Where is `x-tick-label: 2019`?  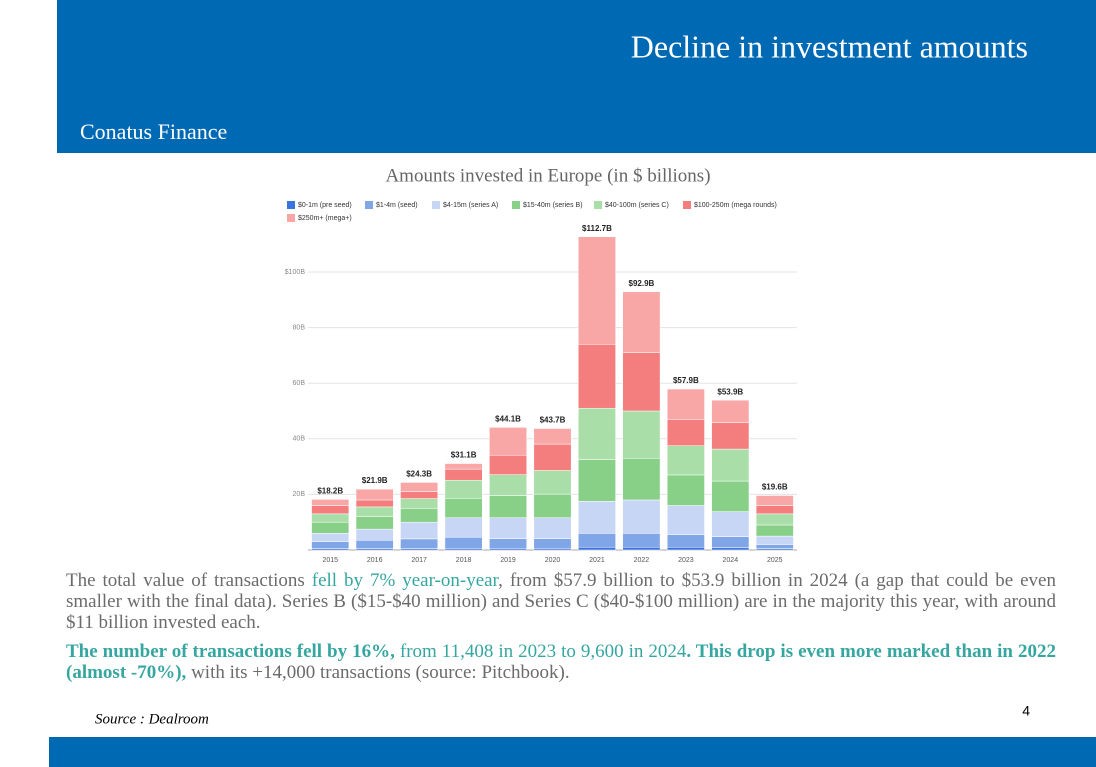
x-tick-label: 2019 is located at coordinates (508, 560).